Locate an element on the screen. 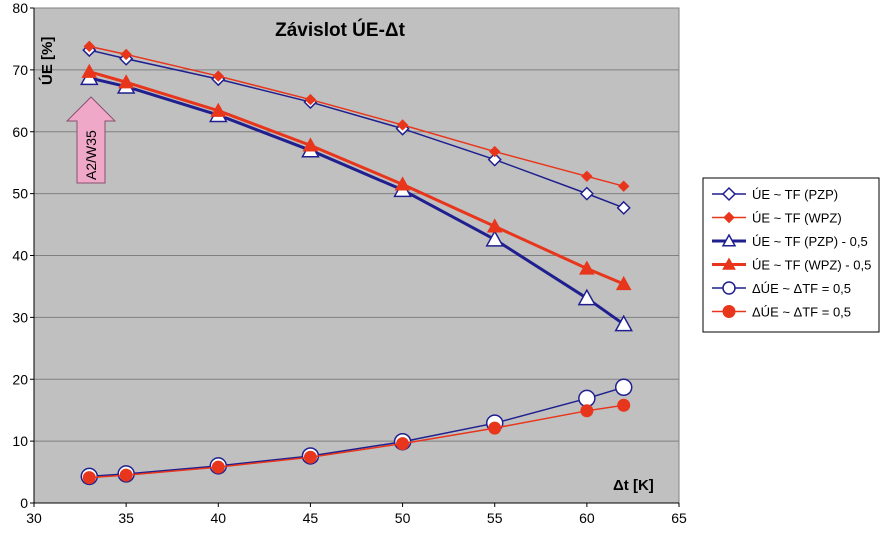  y-tick-label: 70 is located at coordinates (20, 70).